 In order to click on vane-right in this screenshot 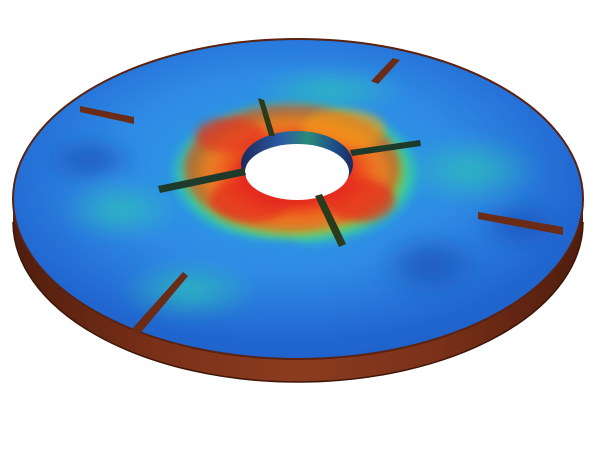, I will do `click(385, 148)`.